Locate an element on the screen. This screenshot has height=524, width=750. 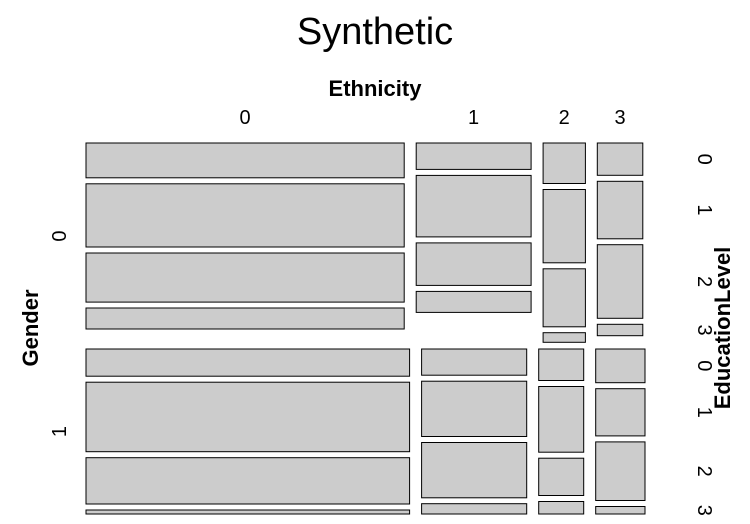
education-tick-g1-3: 3 is located at coordinates (704, 510).